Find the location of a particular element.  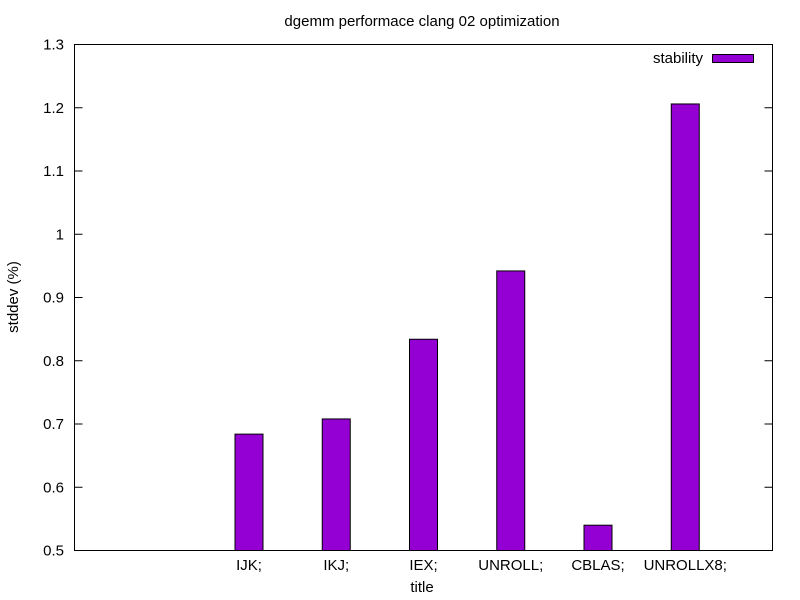

legend-swatch-stability is located at coordinates (733, 58).